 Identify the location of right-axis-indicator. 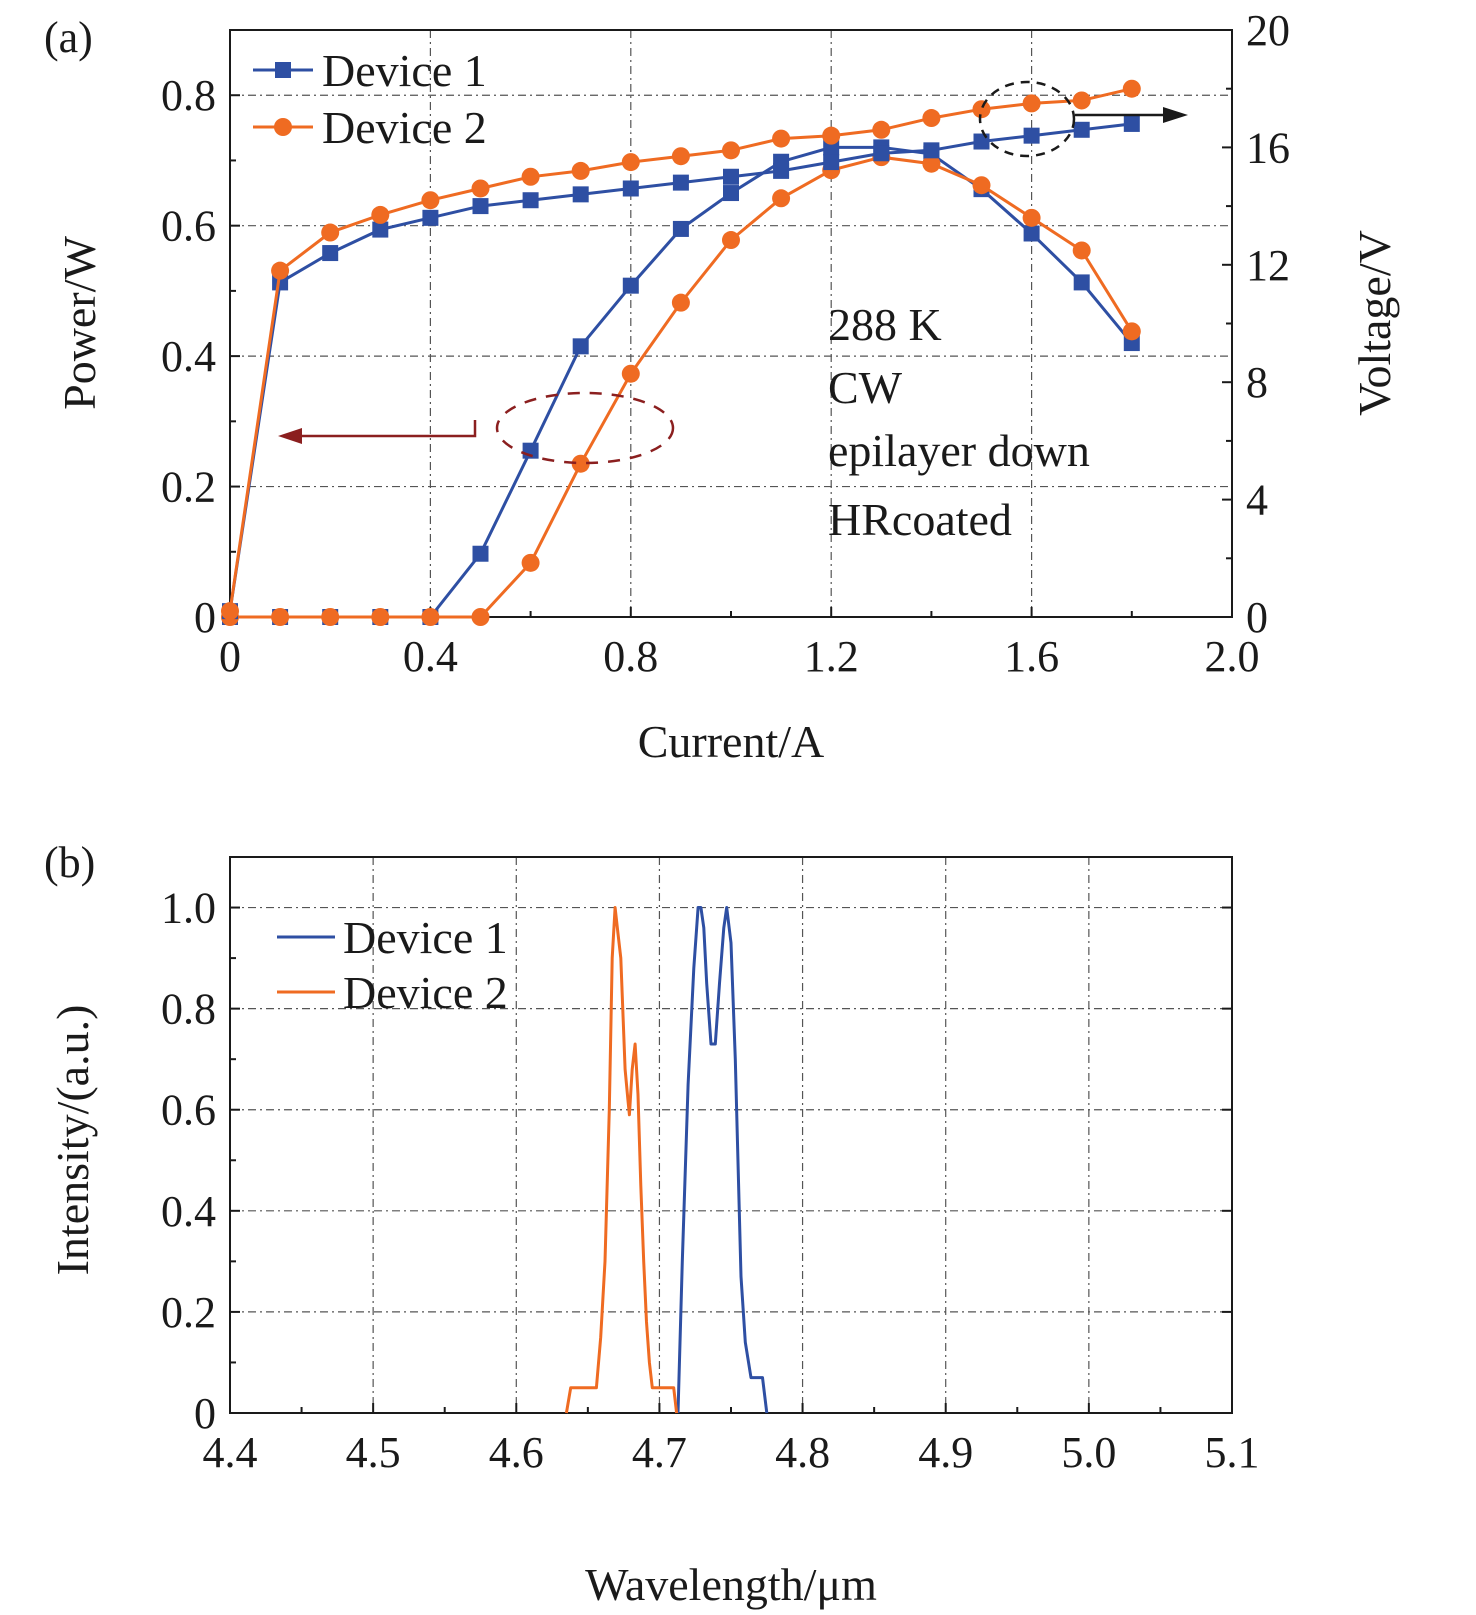
(1083, 119).